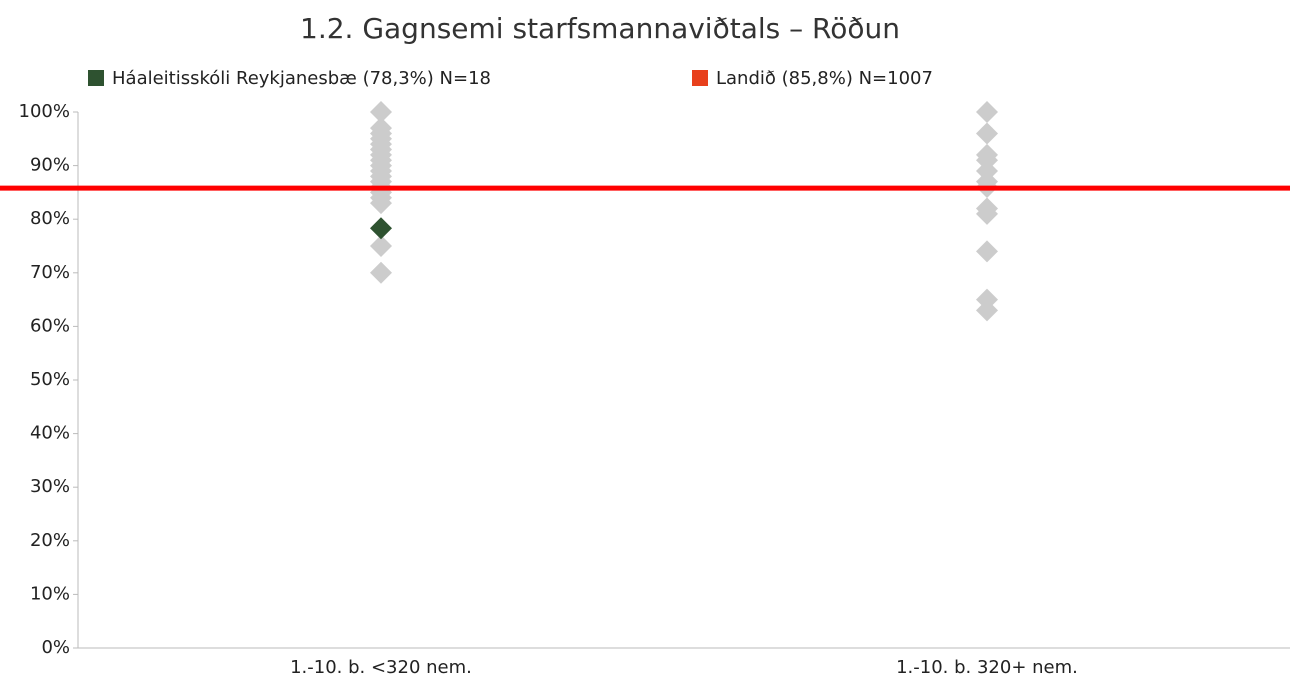 The height and width of the screenshot is (674, 1290). I want to click on x-tick-label: 1.-10. b. <320 nem., so click(381, 665).